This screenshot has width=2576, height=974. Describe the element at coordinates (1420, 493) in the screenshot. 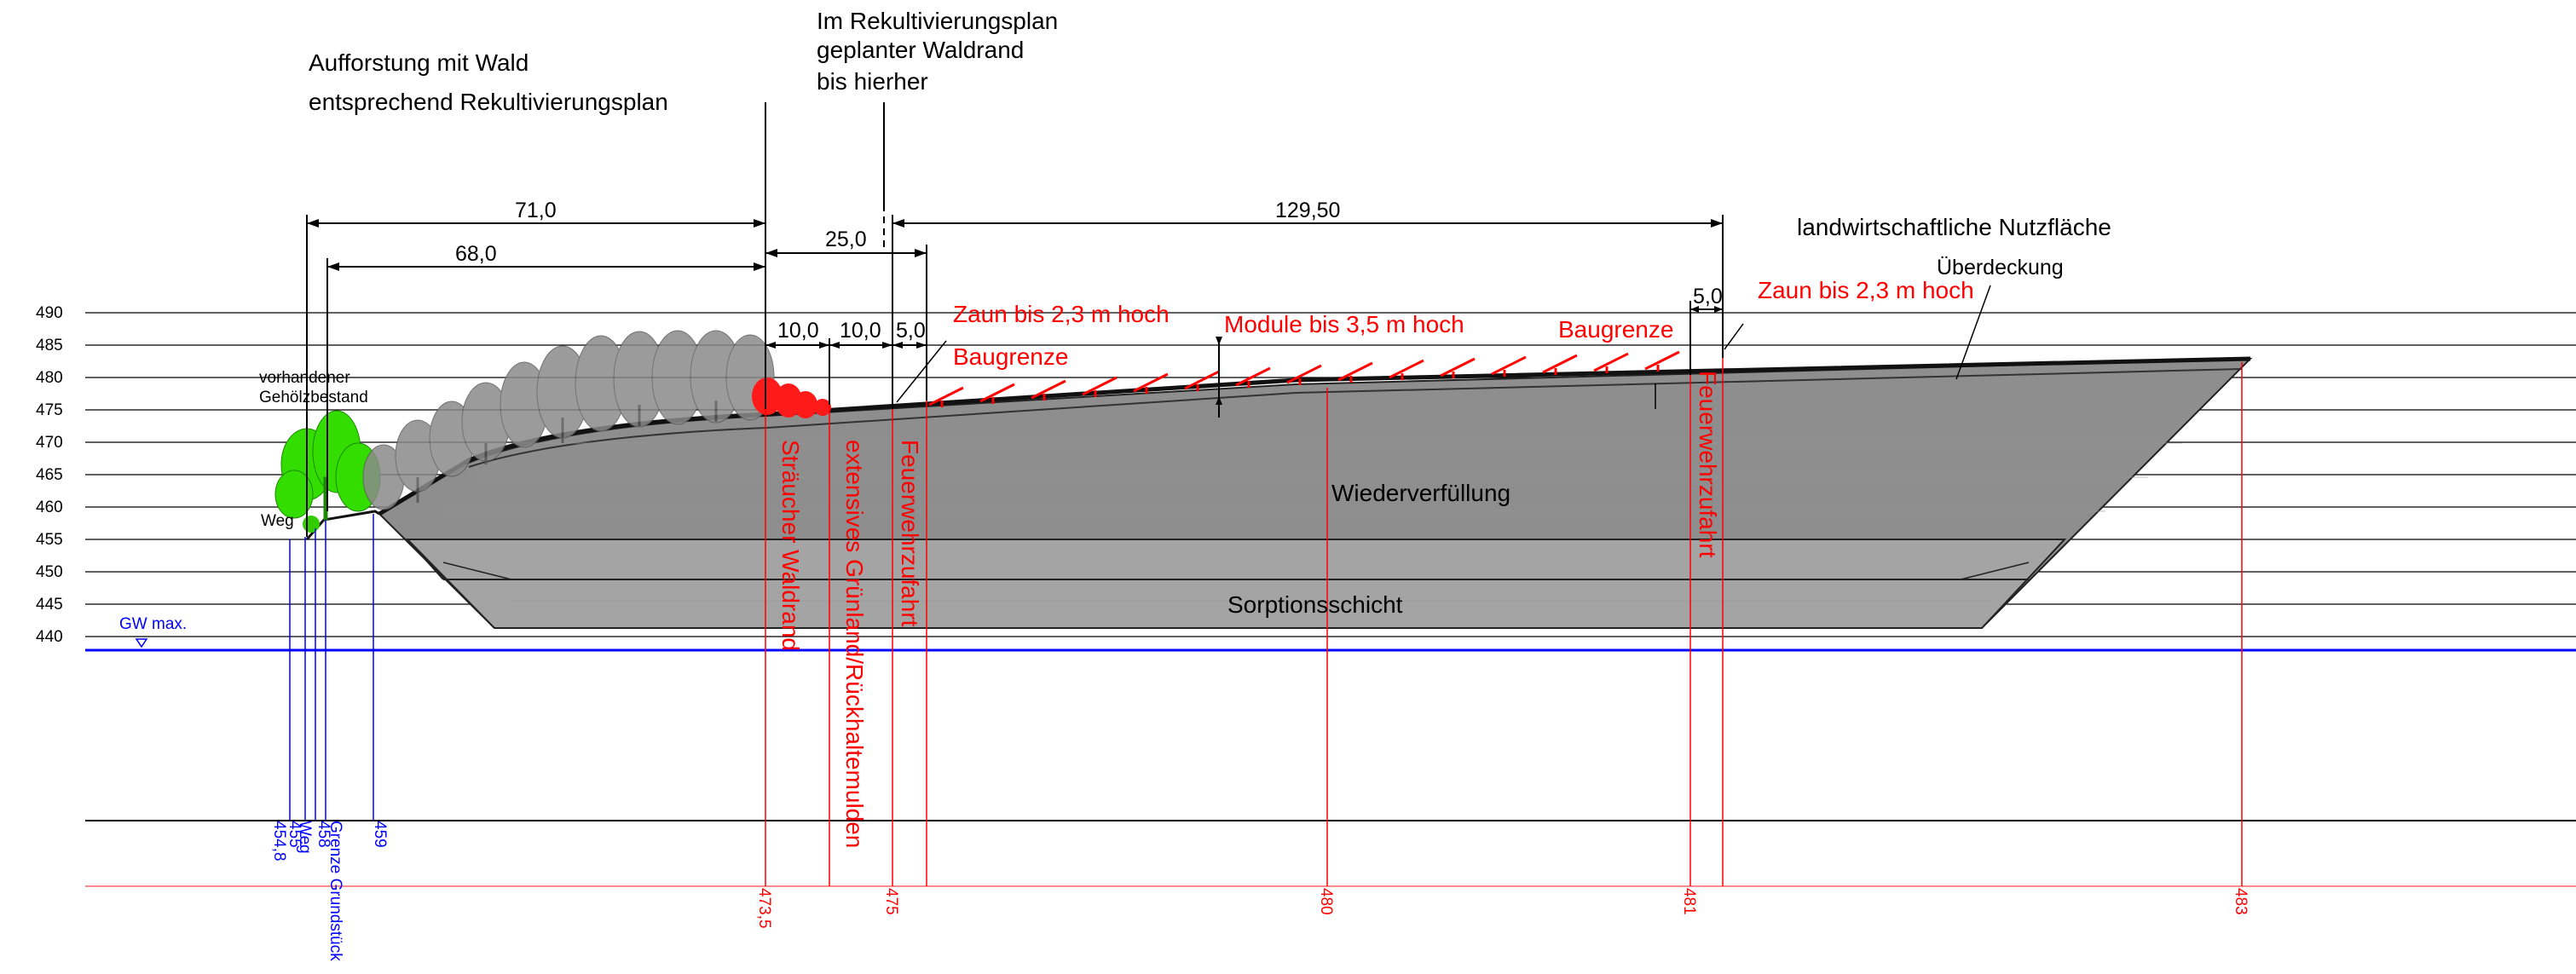

I see `label-wiederverfuellung: Wiederverfüllung` at that location.